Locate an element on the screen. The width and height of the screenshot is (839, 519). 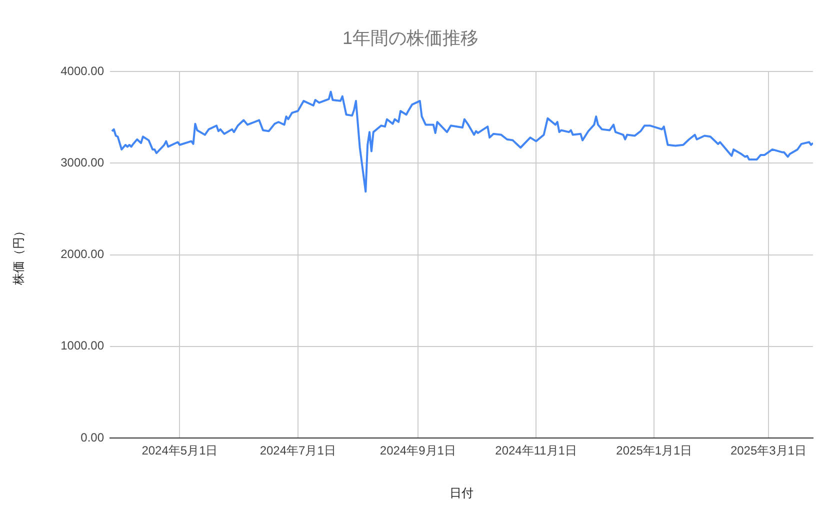
x-tick-label: 2025年3月1日 is located at coordinates (768, 451).